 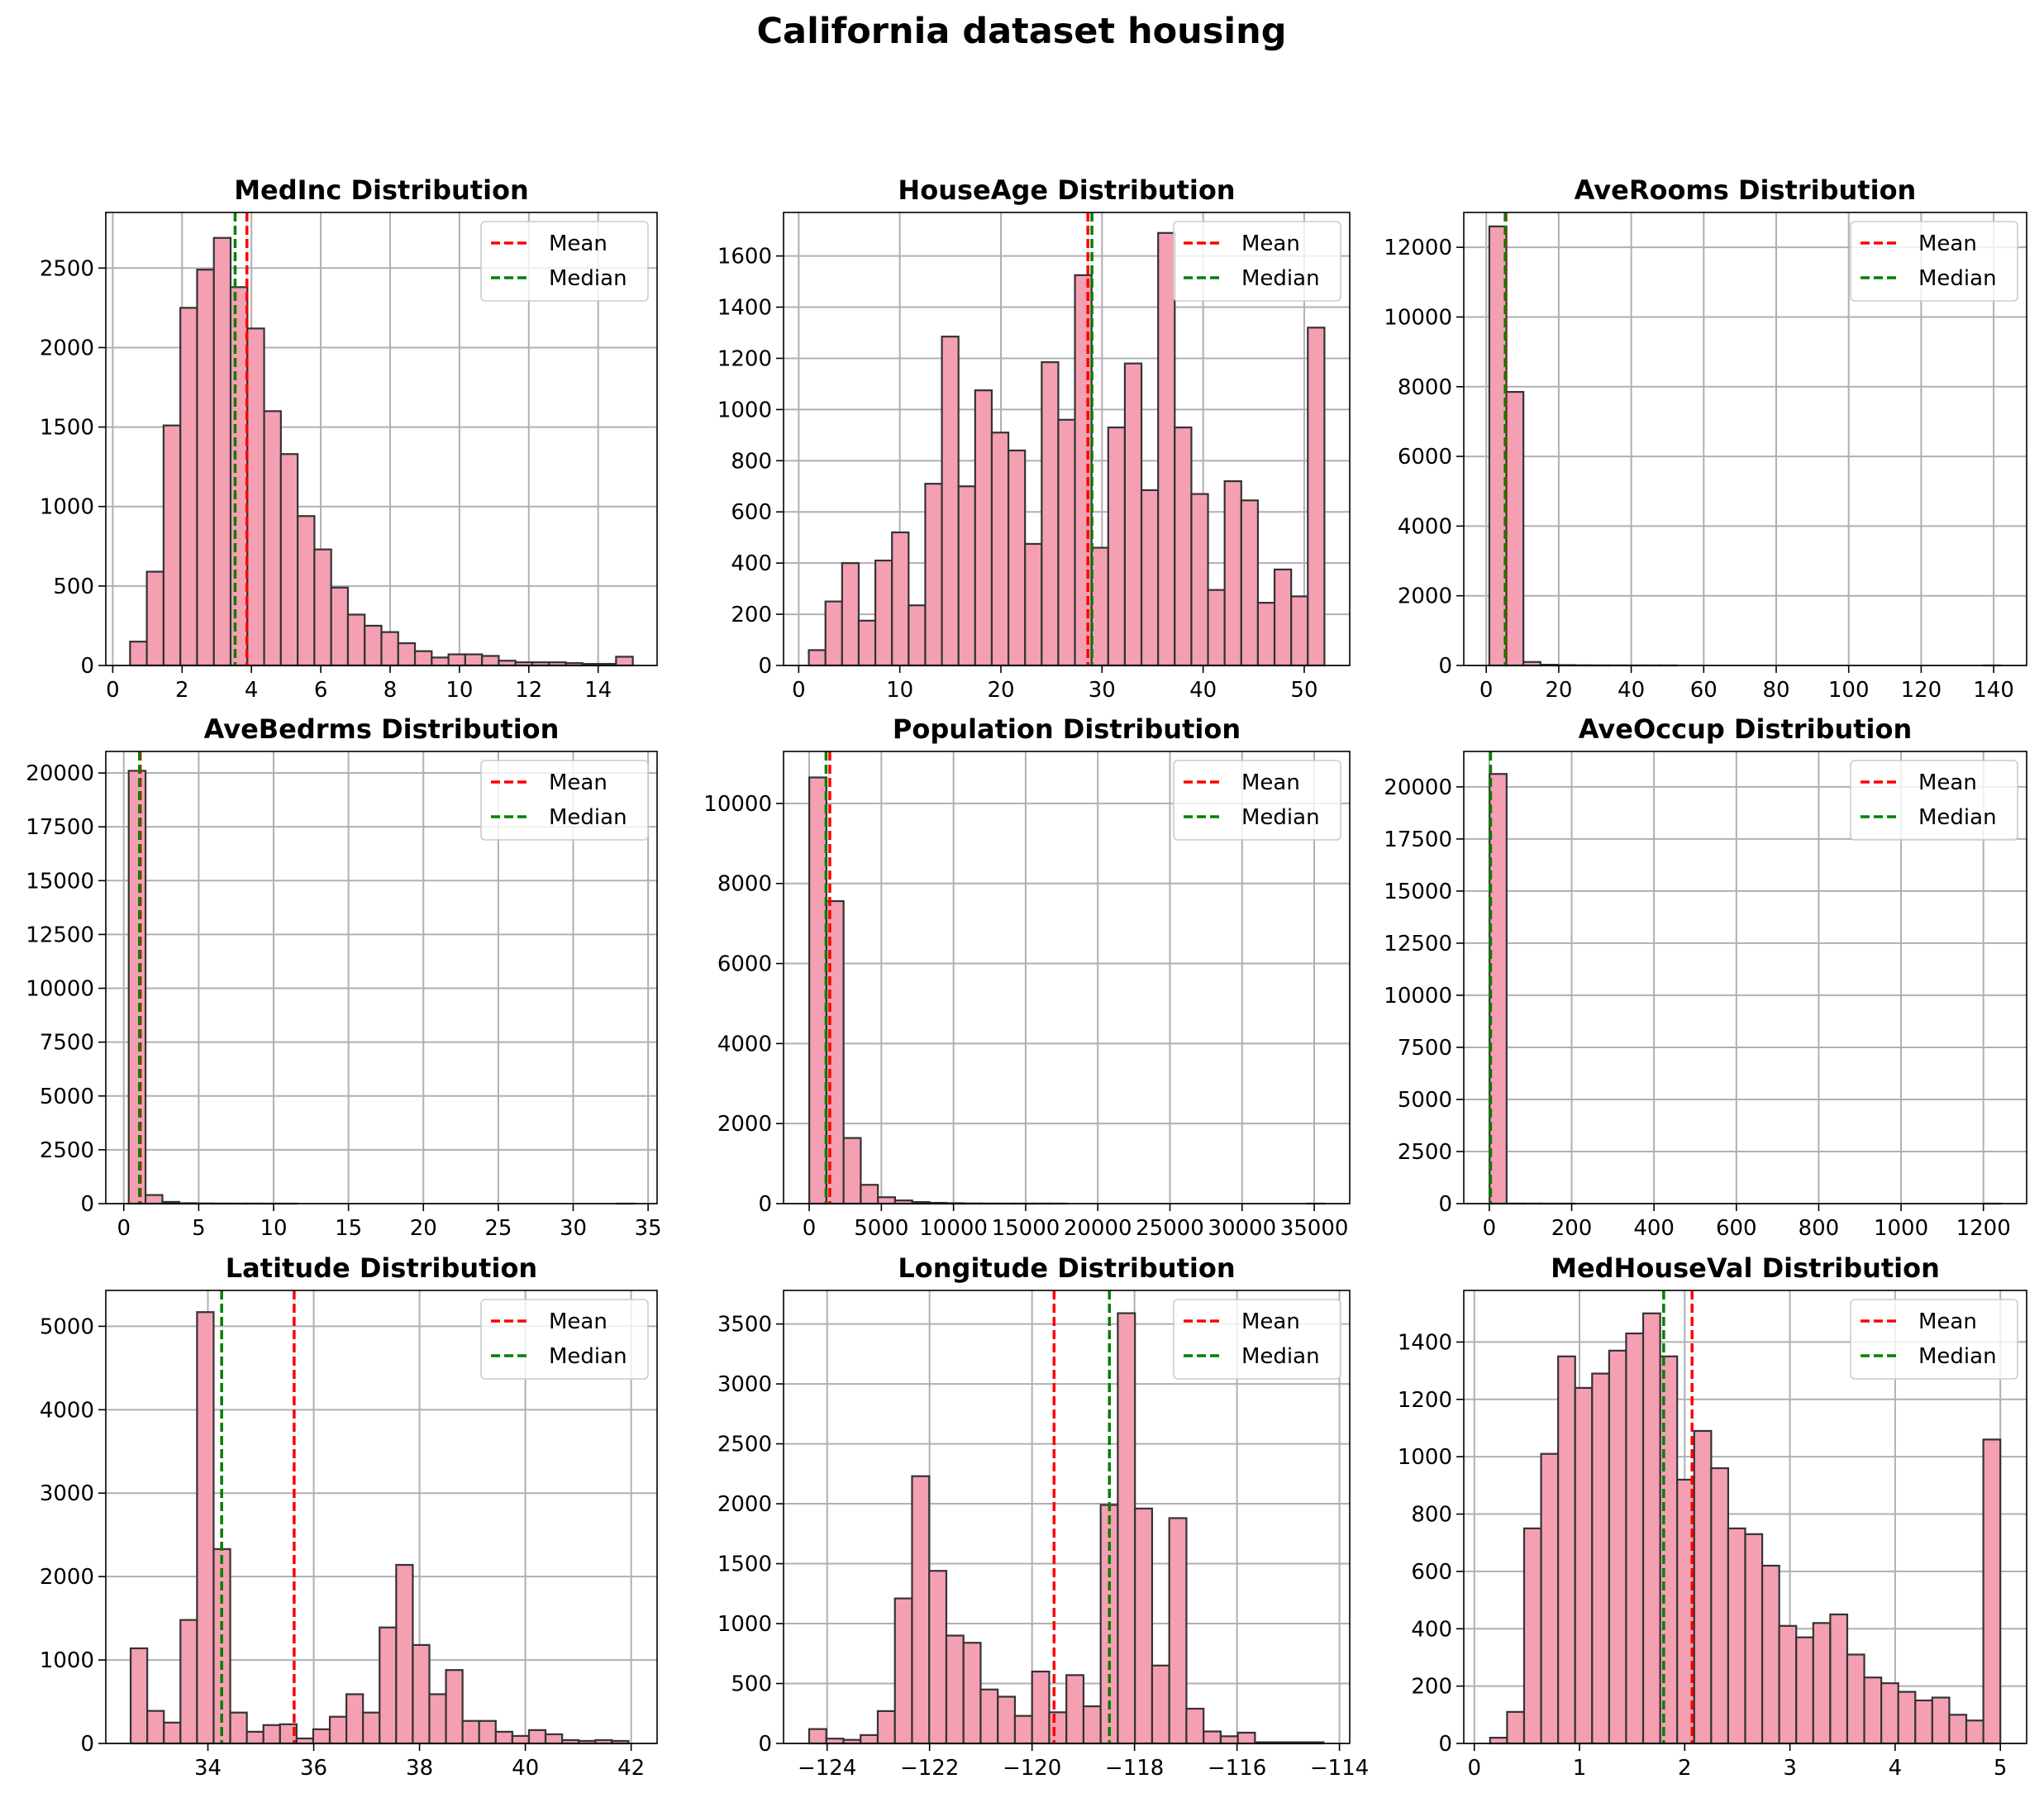 I want to click on x-tick-label: 15000, so click(x=1026, y=1228).